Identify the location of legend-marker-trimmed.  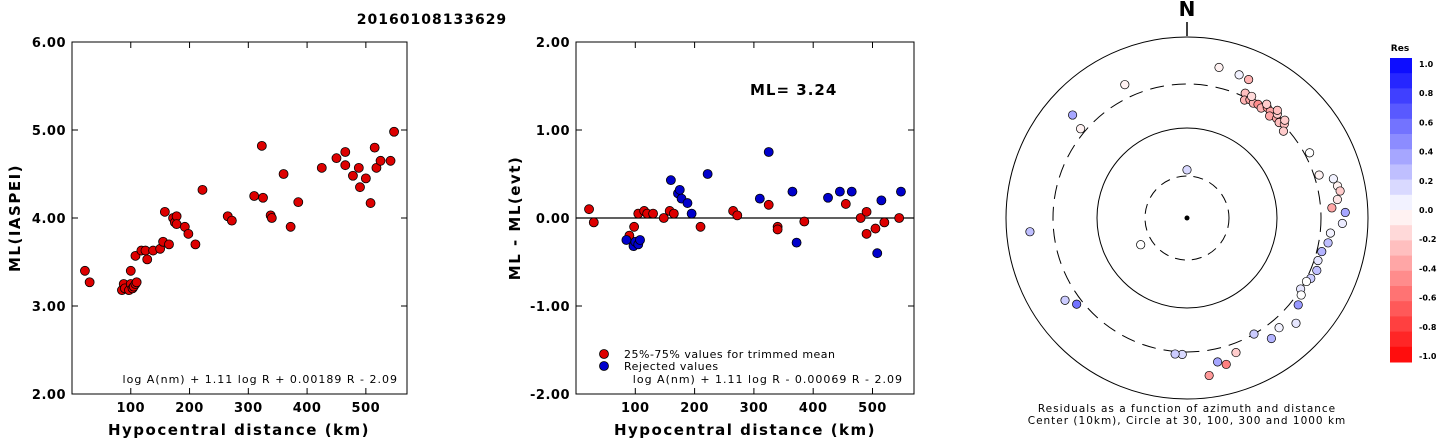
(604, 354).